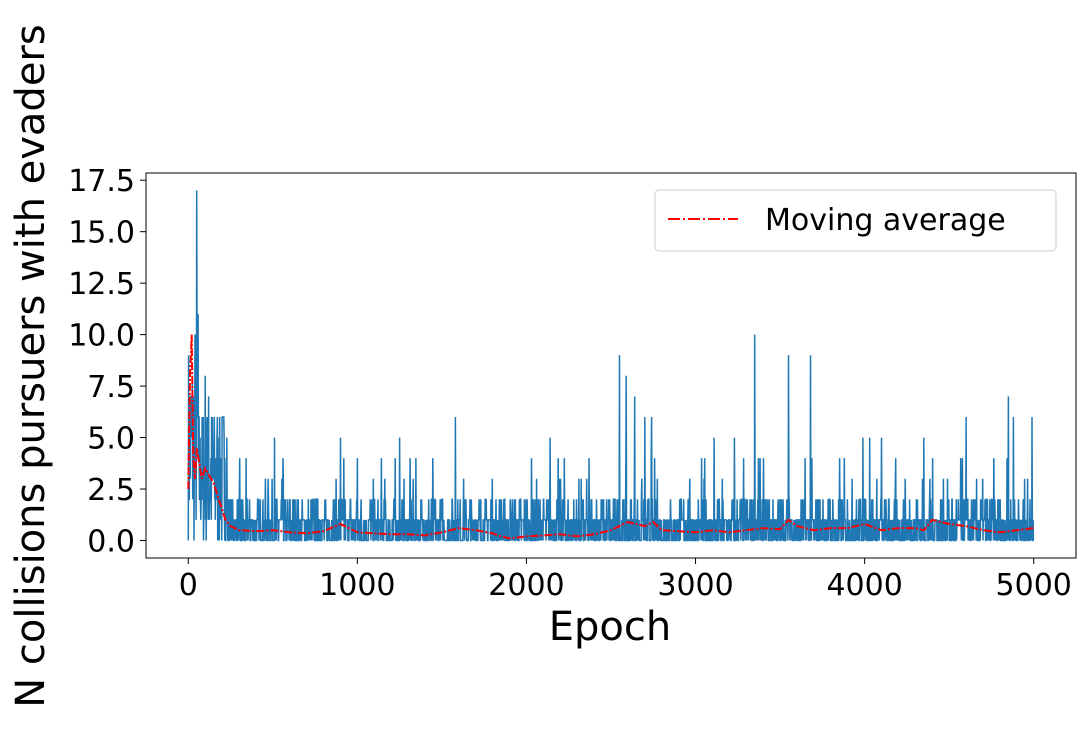 This screenshot has width=1086, height=731. Describe the element at coordinates (188, 585) in the screenshot. I see `x-tick-label: 0` at that location.